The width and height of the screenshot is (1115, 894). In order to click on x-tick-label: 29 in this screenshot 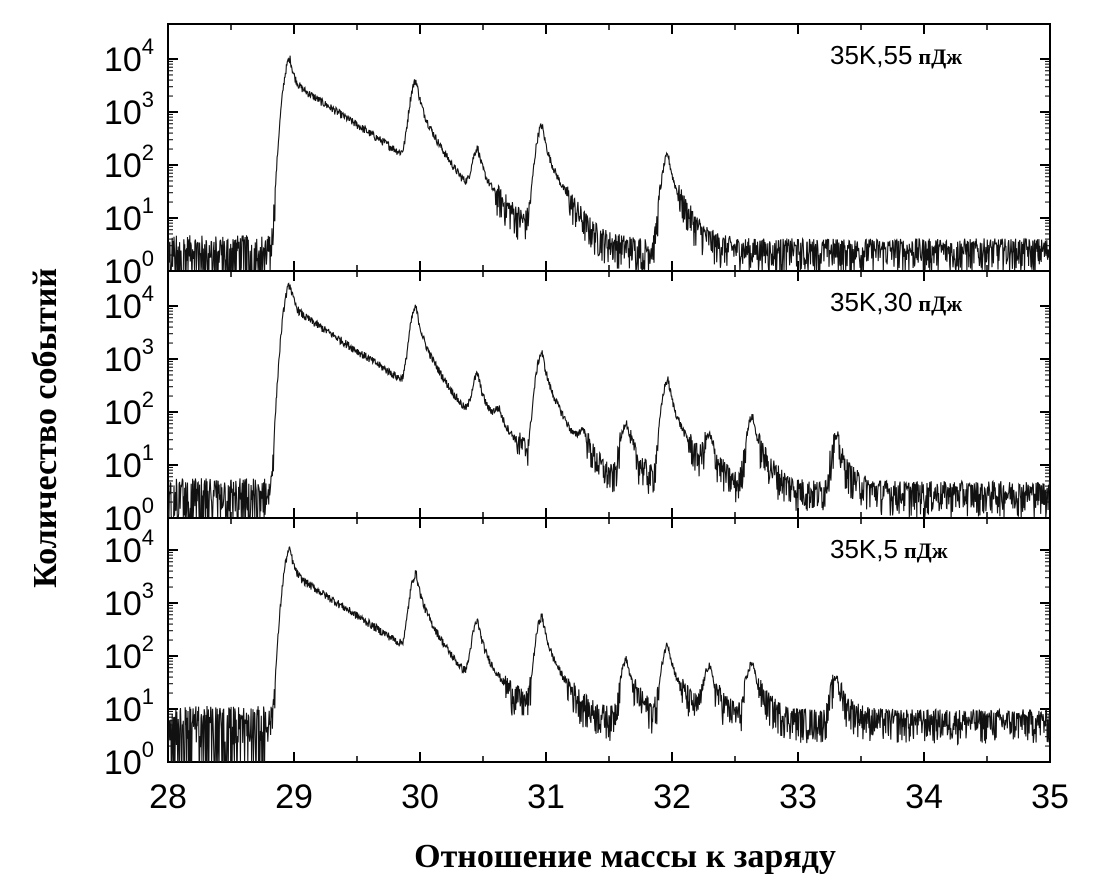, I will do `click(294, 797)`.